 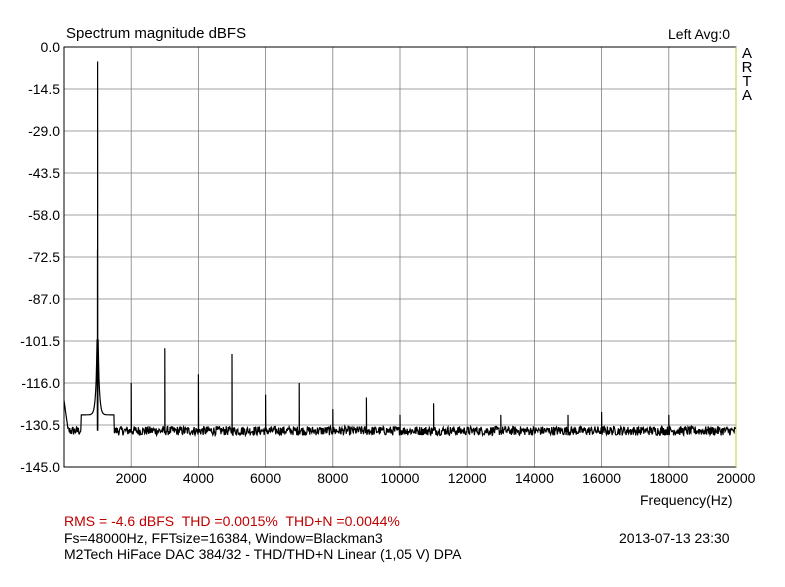 What do you see at coordinates (44, 257) in the screenshot?
I see `y-tick-label: -72.5` at bounding box center [44, 257].